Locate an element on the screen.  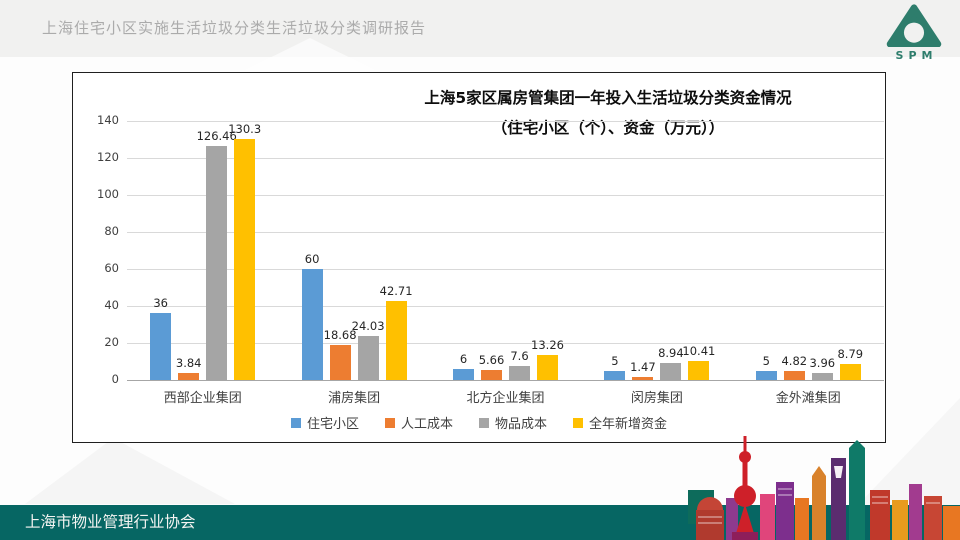
legend-label: 人工成本 is located at coordinates (426, 424).